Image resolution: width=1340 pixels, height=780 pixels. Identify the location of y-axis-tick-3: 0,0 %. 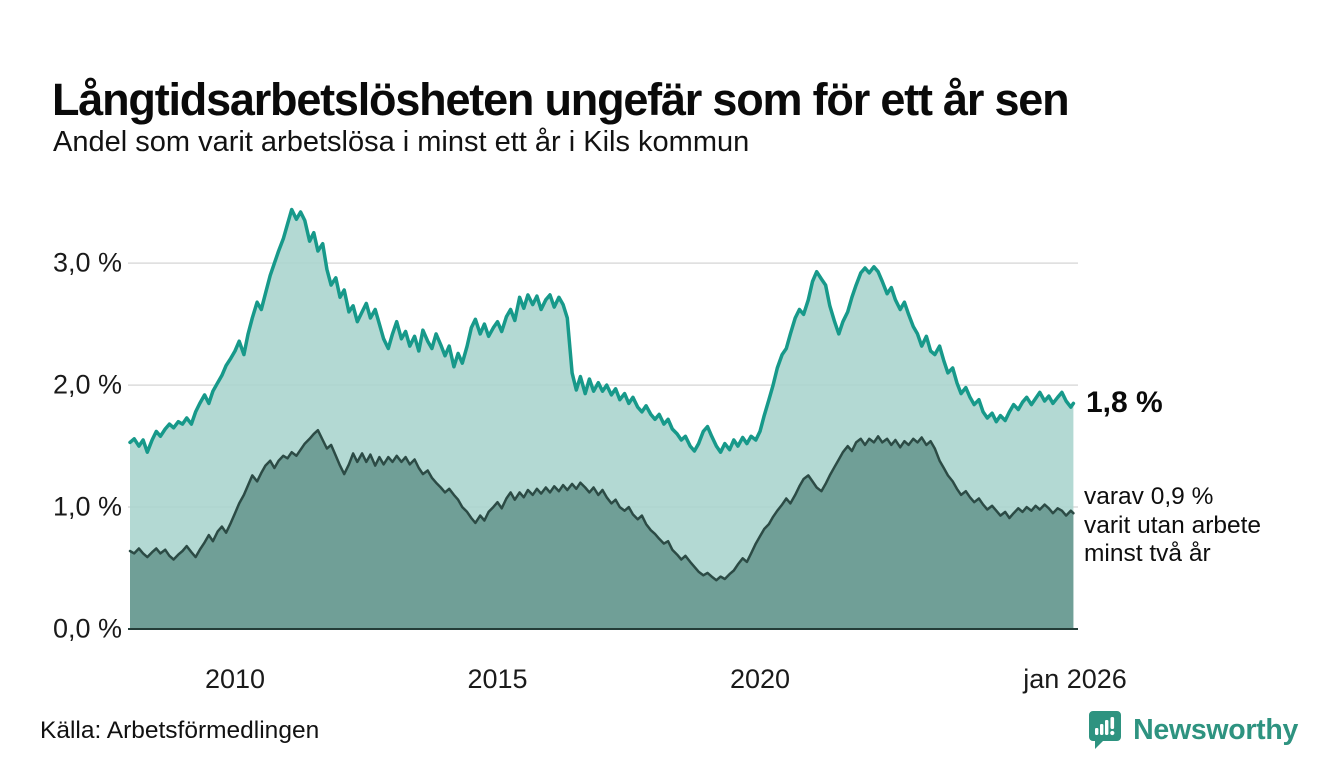
(87, 628).